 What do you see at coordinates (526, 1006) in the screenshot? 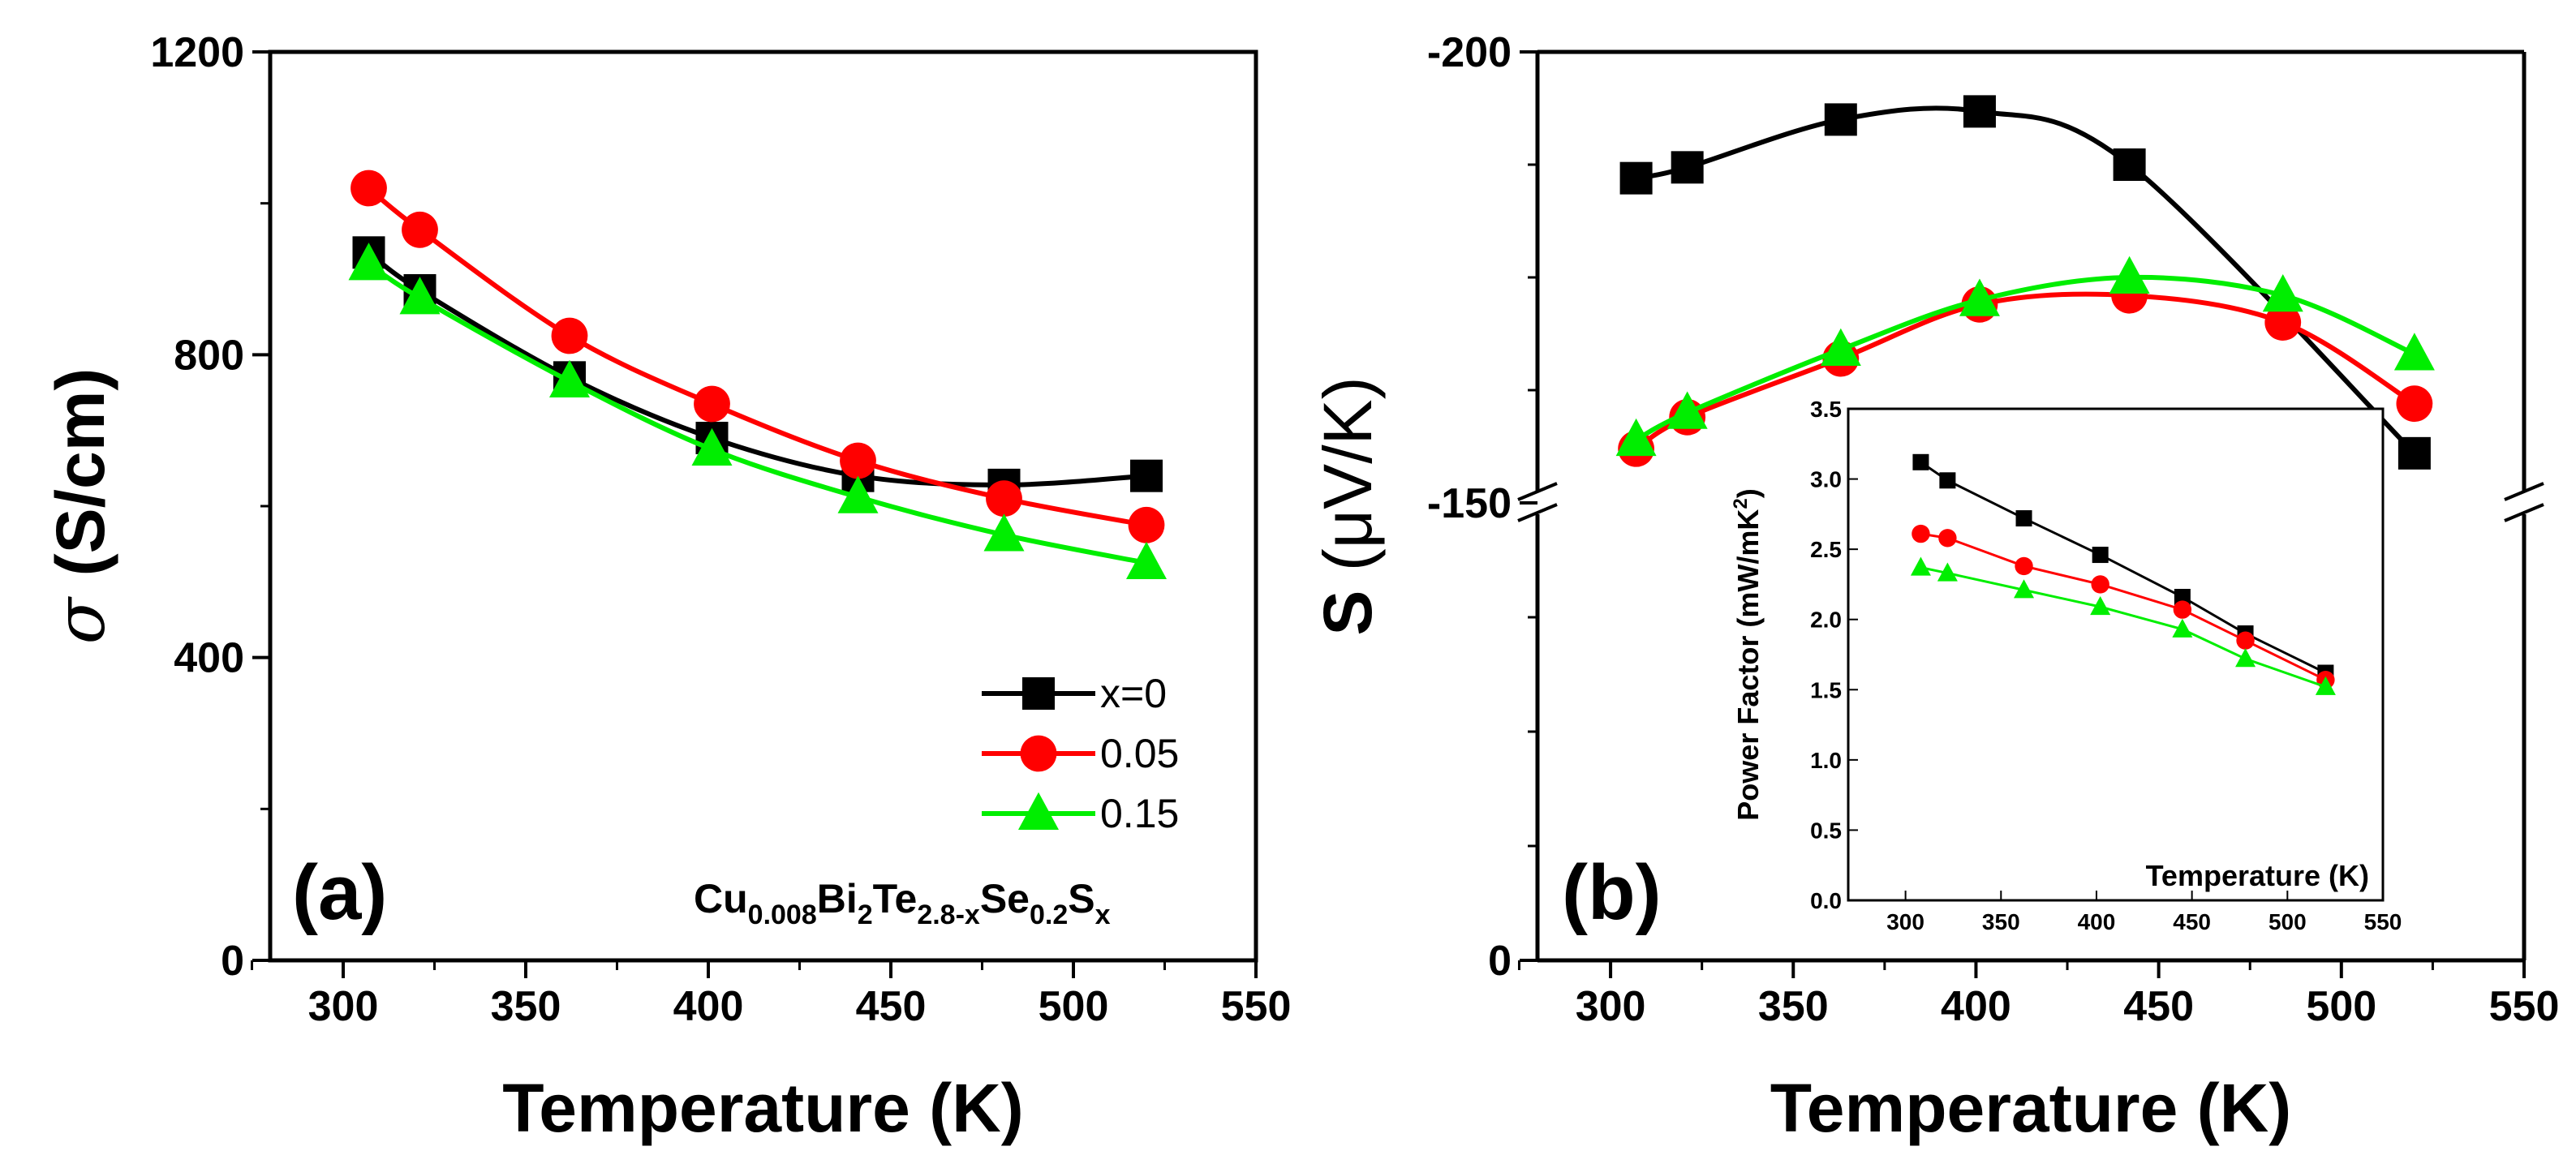
I see `a-xtick-label: 350` at bounding box center [526, 1006].